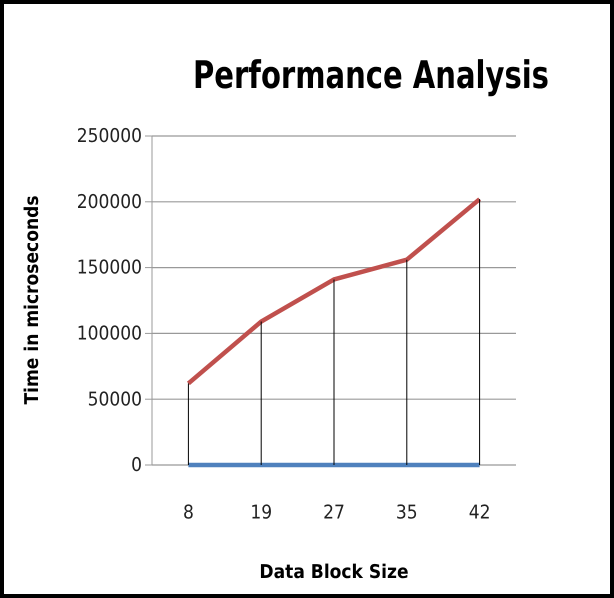  Describe the element at coordinates (188, 512) in the screenshot. I see `x-tick-label: 8` at that location.